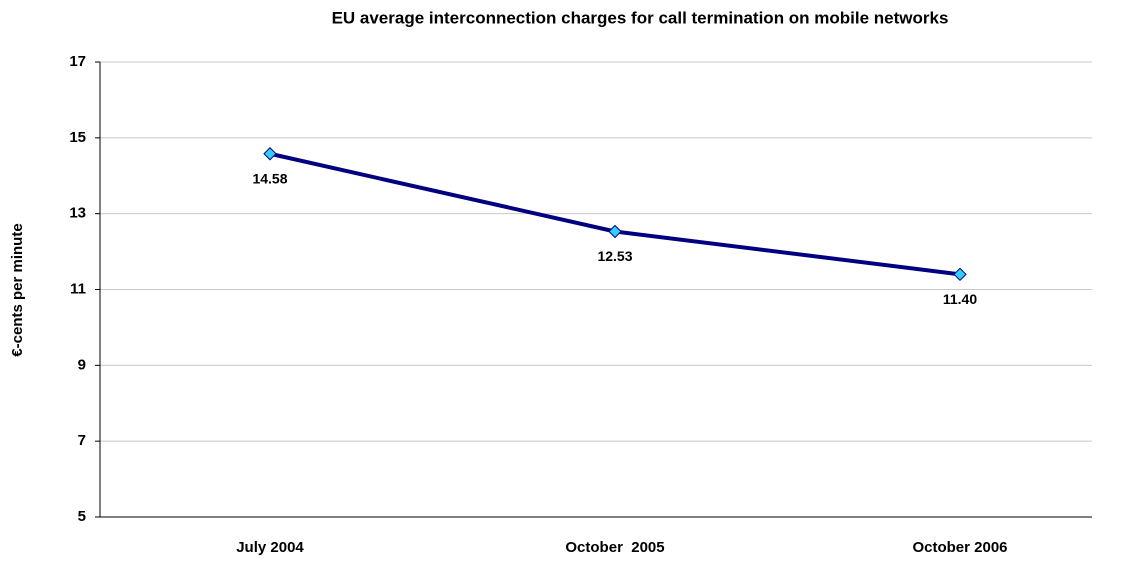  I want to click on y-tick-label: 7, so click(82, 440).